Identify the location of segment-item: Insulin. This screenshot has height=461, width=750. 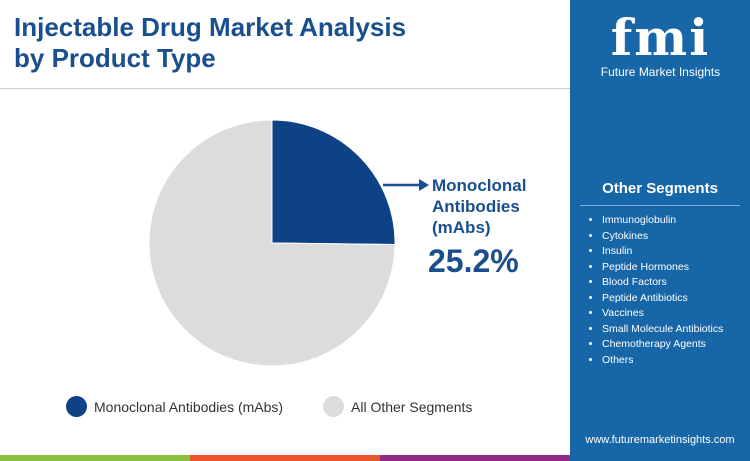
(662, 252).